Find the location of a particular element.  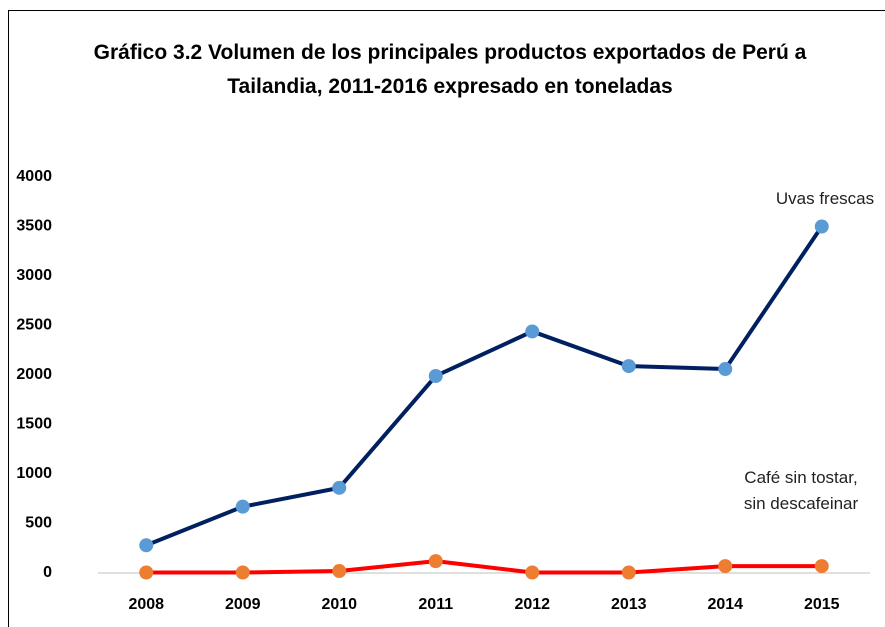

x-tick-label: 2009 is located at coordinates (243, 604).